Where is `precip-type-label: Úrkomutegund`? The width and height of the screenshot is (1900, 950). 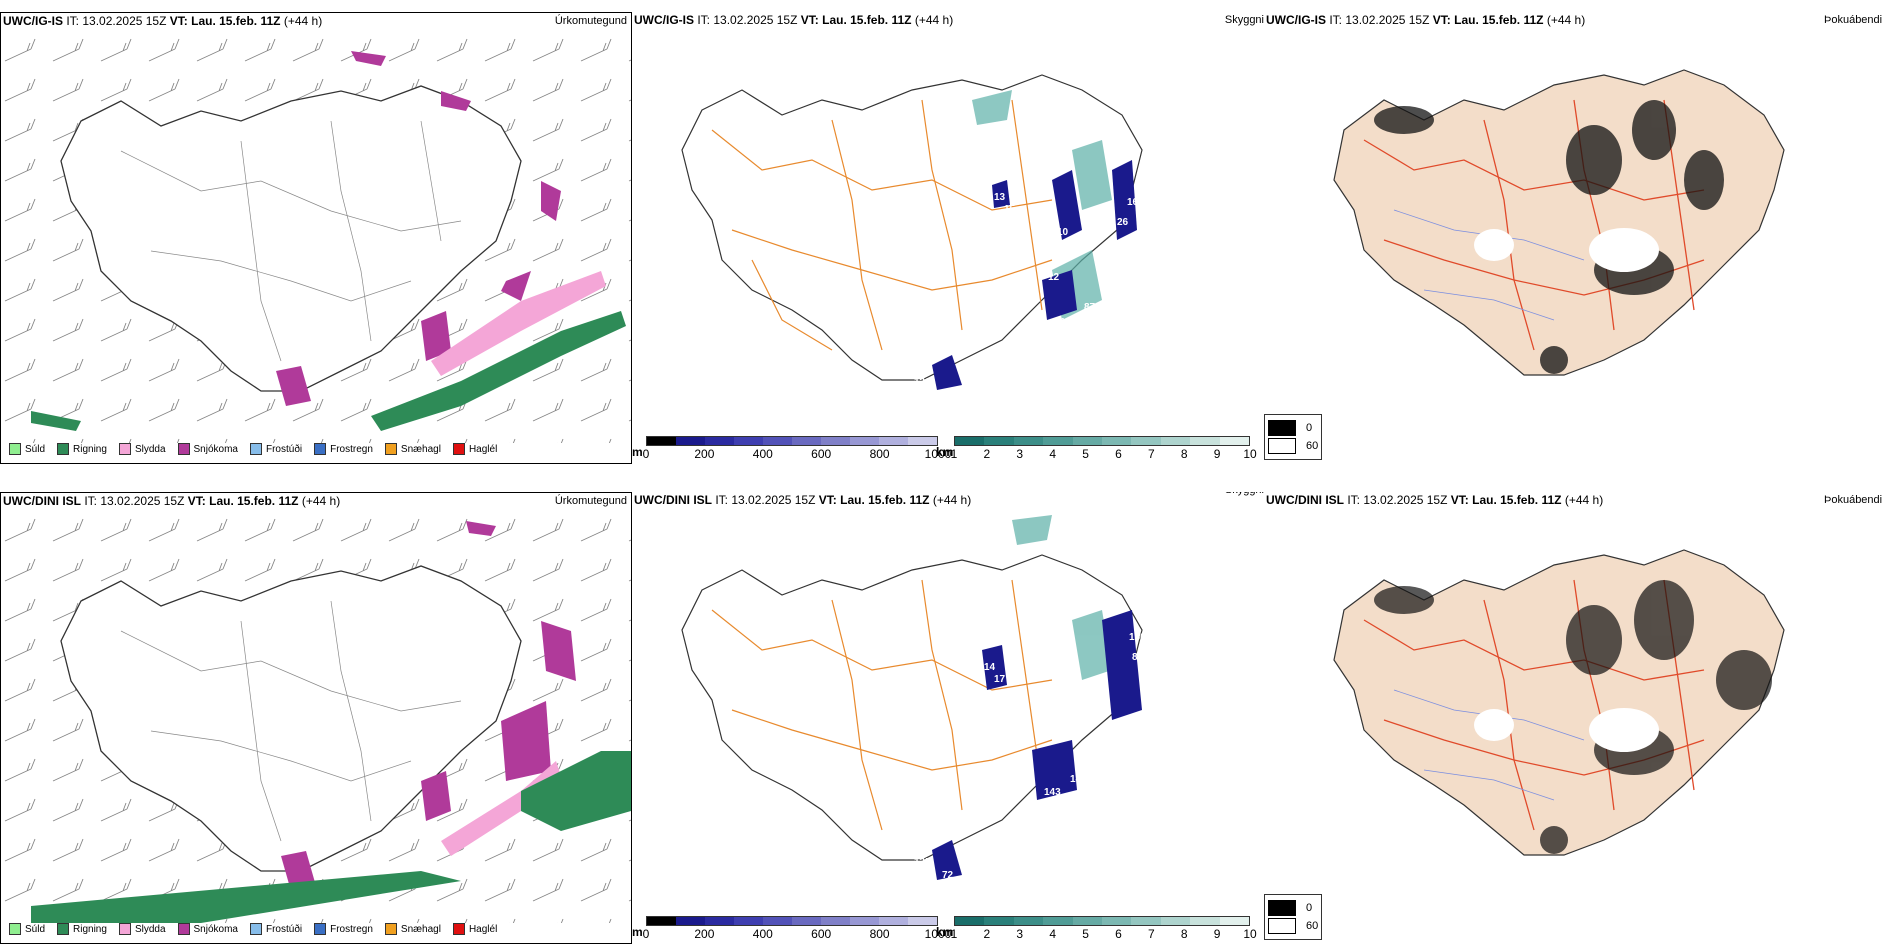 precip-type-label: Úrkomutegund is located at coordinates (590, 501).